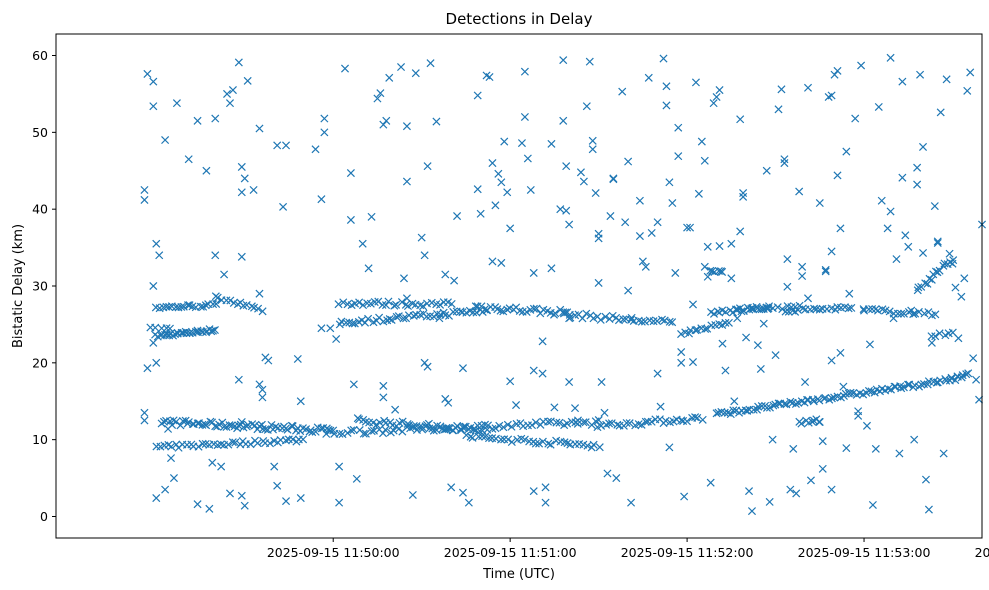  I want to click on y-axis-ticks: 0 10 20 30 40 50 60, so click(44, 286).